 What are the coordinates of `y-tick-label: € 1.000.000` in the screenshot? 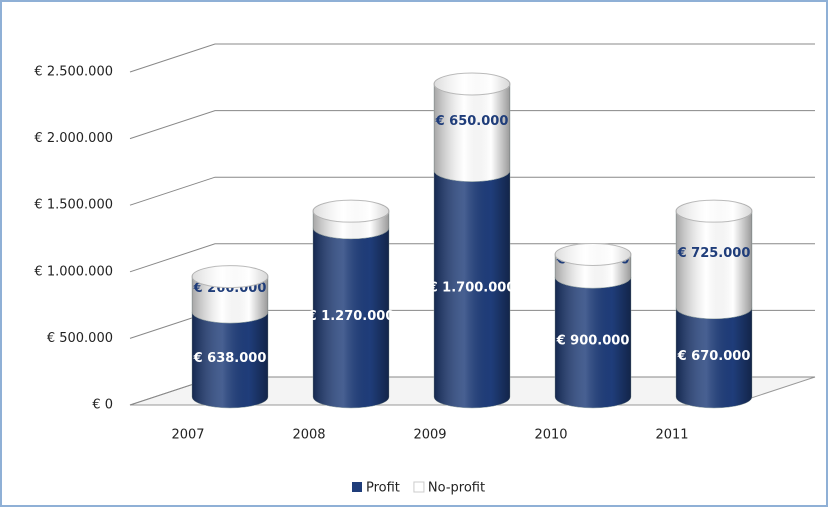 It's located at (73, 271).